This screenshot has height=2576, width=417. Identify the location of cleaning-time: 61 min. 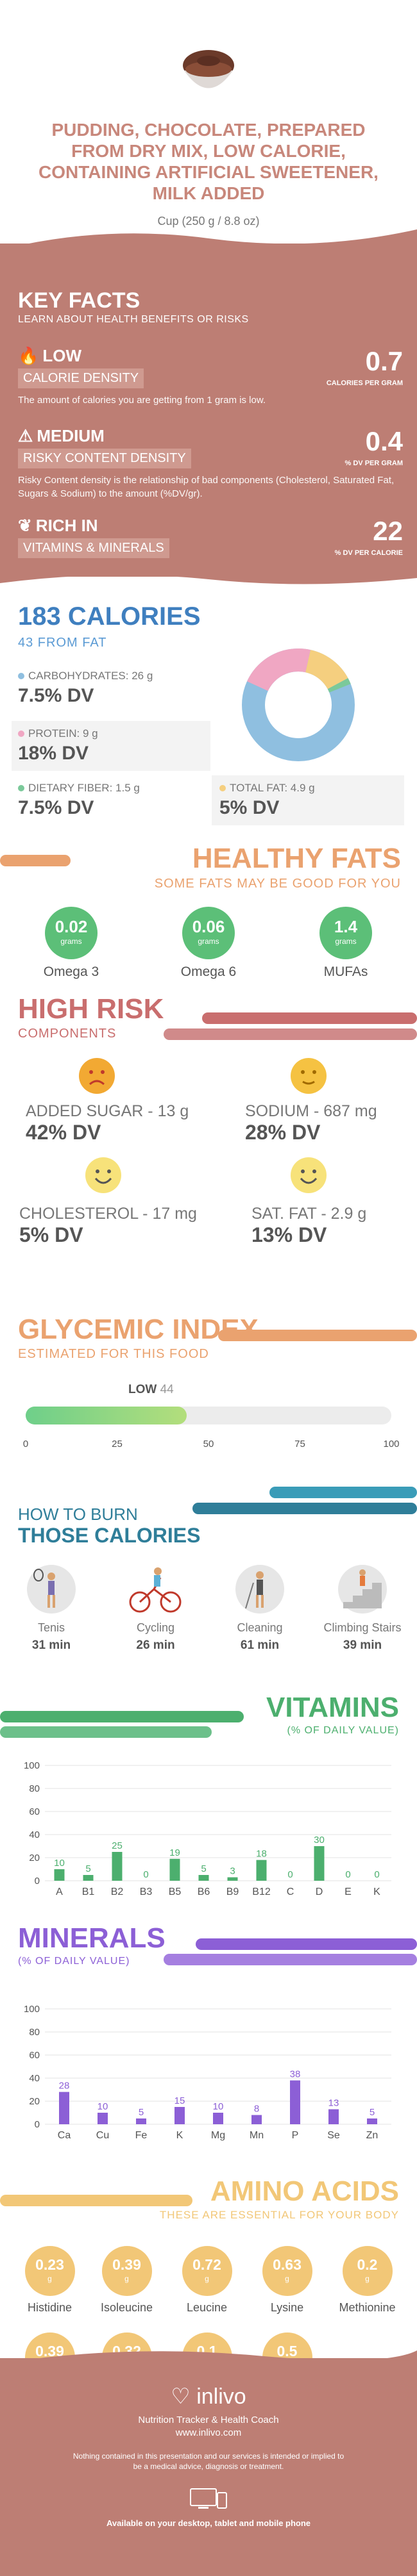
(260, 1645).